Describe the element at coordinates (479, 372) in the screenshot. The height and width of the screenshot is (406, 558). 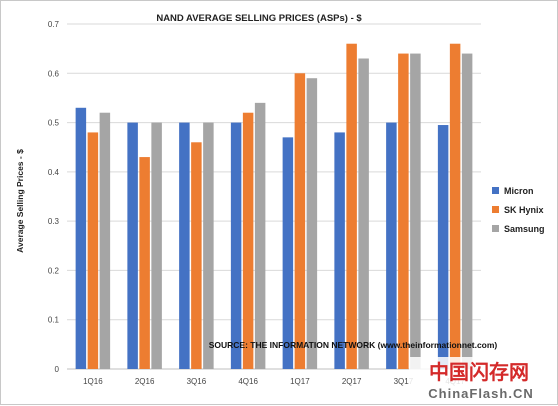
I see `watermark-chinese: 中国闪存网` at that location.